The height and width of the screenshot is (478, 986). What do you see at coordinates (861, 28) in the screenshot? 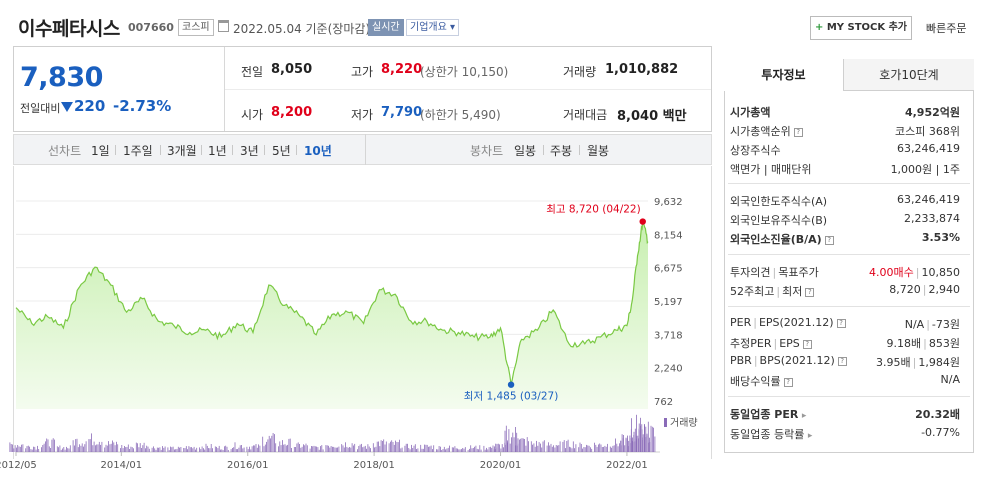
I see `add-mystock-button: + MY STOCK 추가` at bounding box center [861, 28].